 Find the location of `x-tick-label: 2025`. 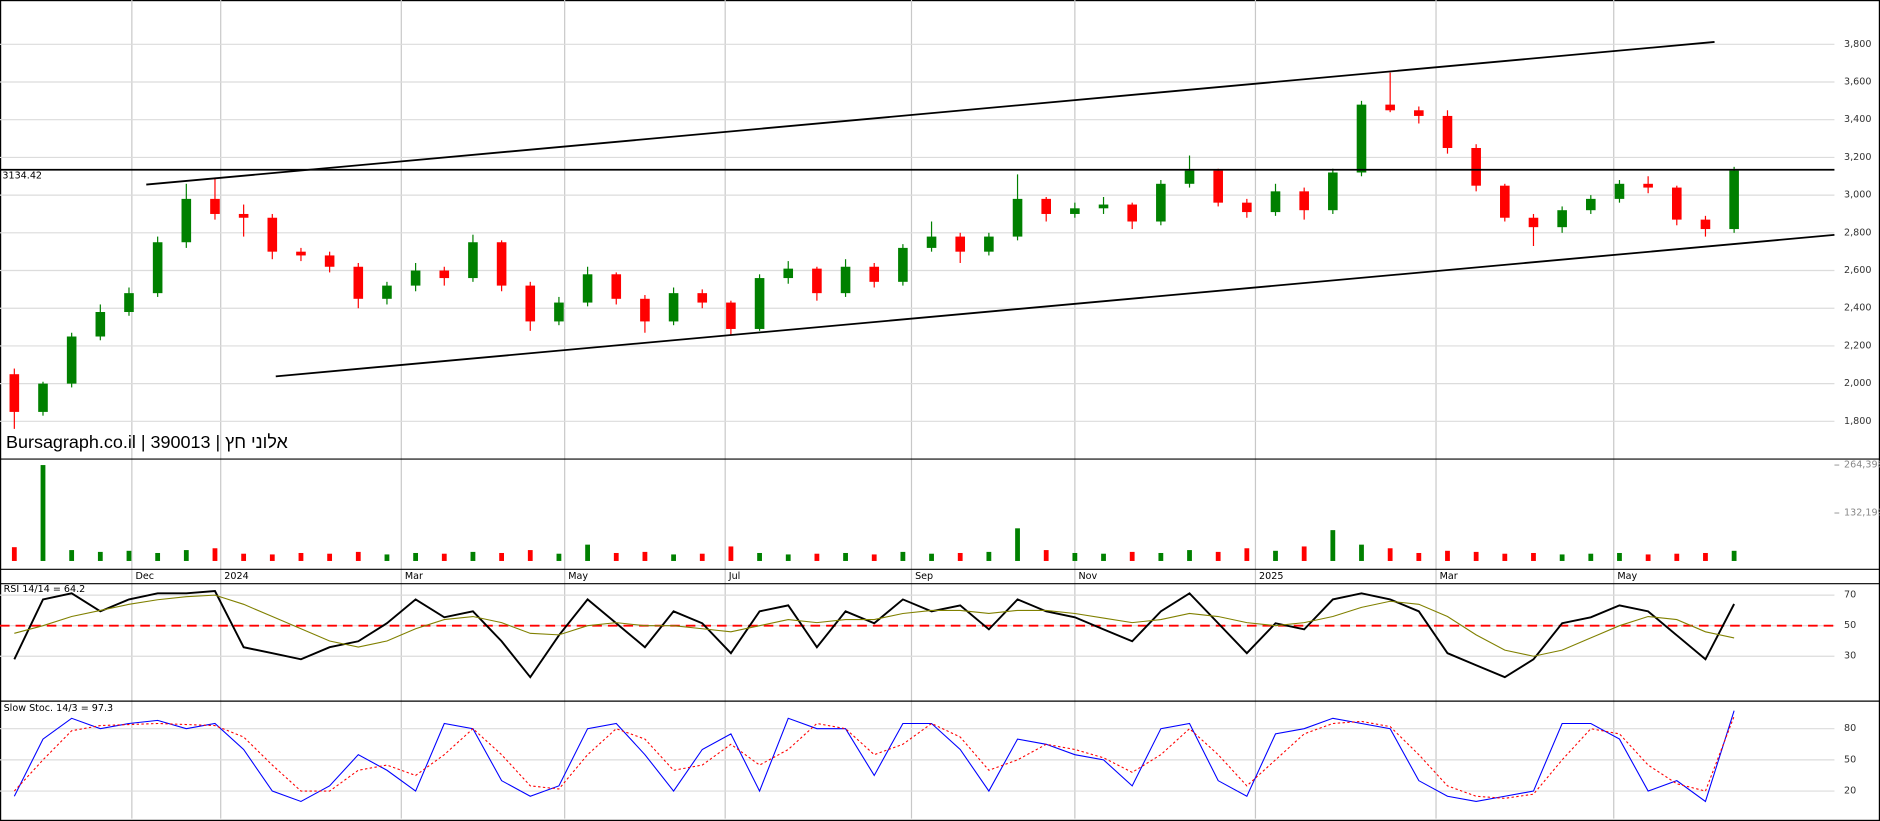

x-tick-label: 2025 is located at coordinates (1271, 576).